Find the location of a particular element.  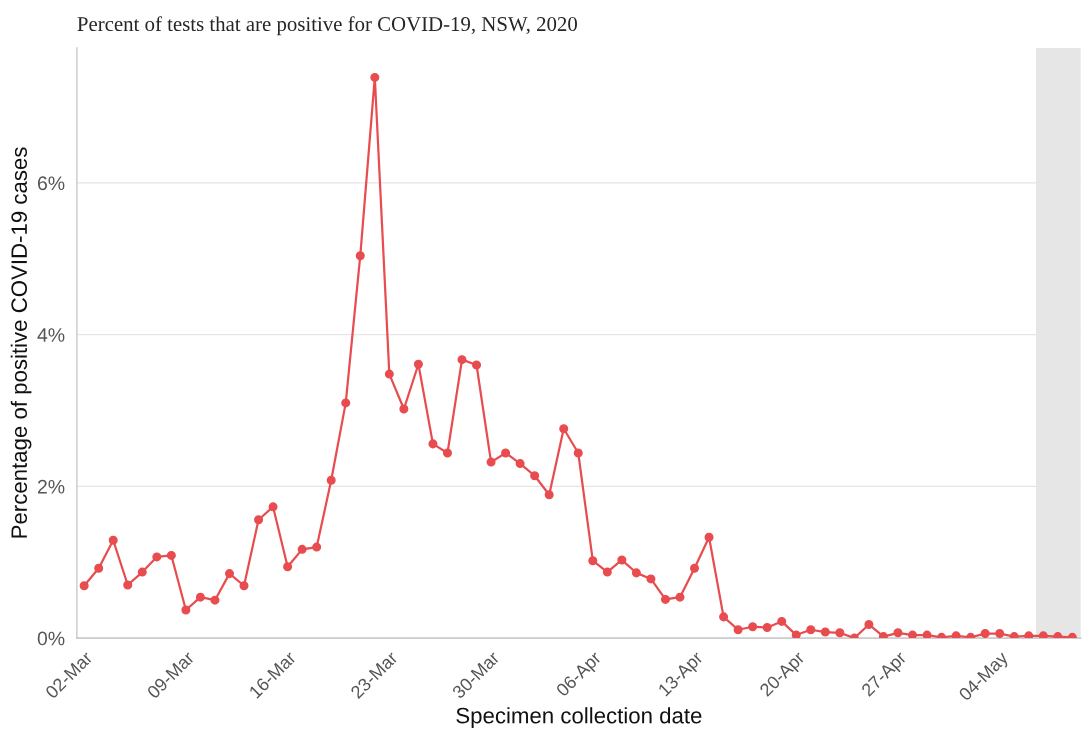

y-tick-label: 0% is located at coordinates (51, 638).